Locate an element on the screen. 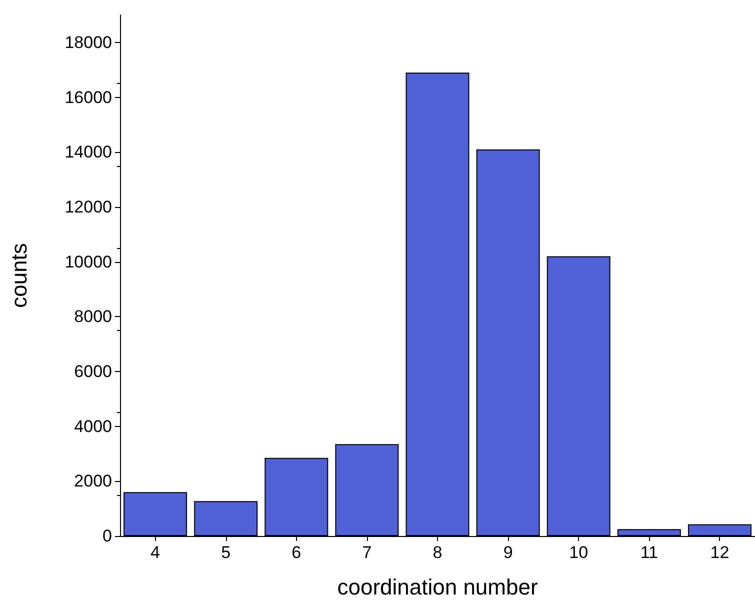 This screenshot has width=755, height=612. x-tick-label: 5 is located at coordinates (226, 552).